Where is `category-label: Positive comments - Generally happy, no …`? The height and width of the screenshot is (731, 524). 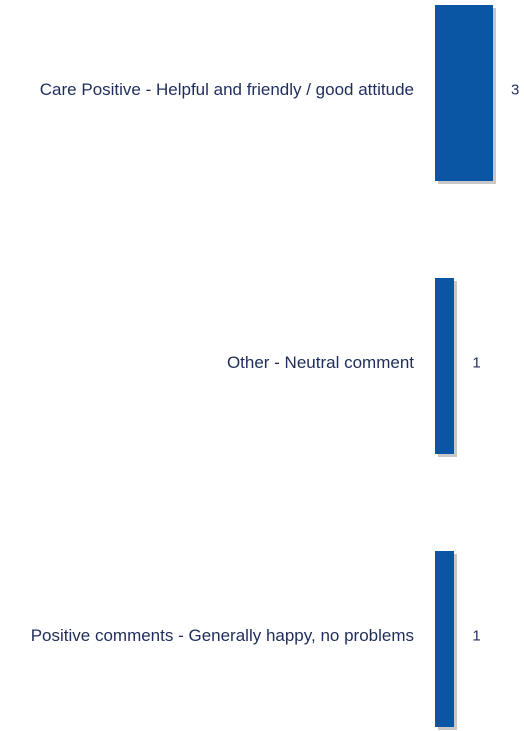
category-label: Positive comments - Generally happy, no … is located at coordinates (222, 635).